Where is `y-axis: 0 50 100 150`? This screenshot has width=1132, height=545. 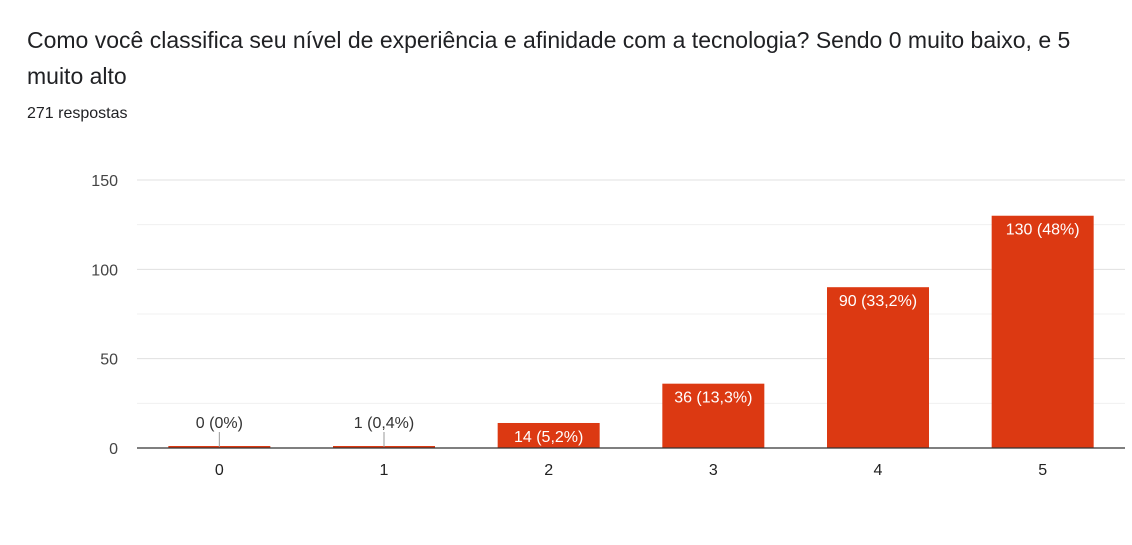 y-axis: 0 50 100 150 is located at coordinates (104, 315).